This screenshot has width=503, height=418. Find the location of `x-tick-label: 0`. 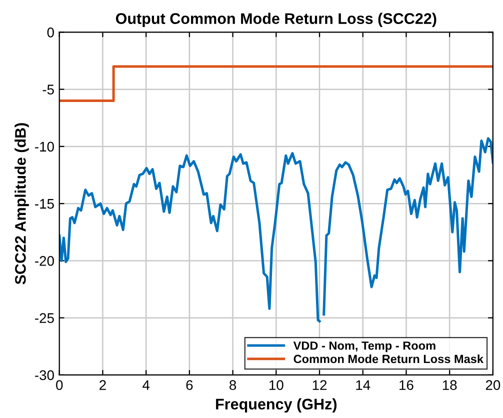

x-tick-label: 0 is located at coordinates (59, 385).